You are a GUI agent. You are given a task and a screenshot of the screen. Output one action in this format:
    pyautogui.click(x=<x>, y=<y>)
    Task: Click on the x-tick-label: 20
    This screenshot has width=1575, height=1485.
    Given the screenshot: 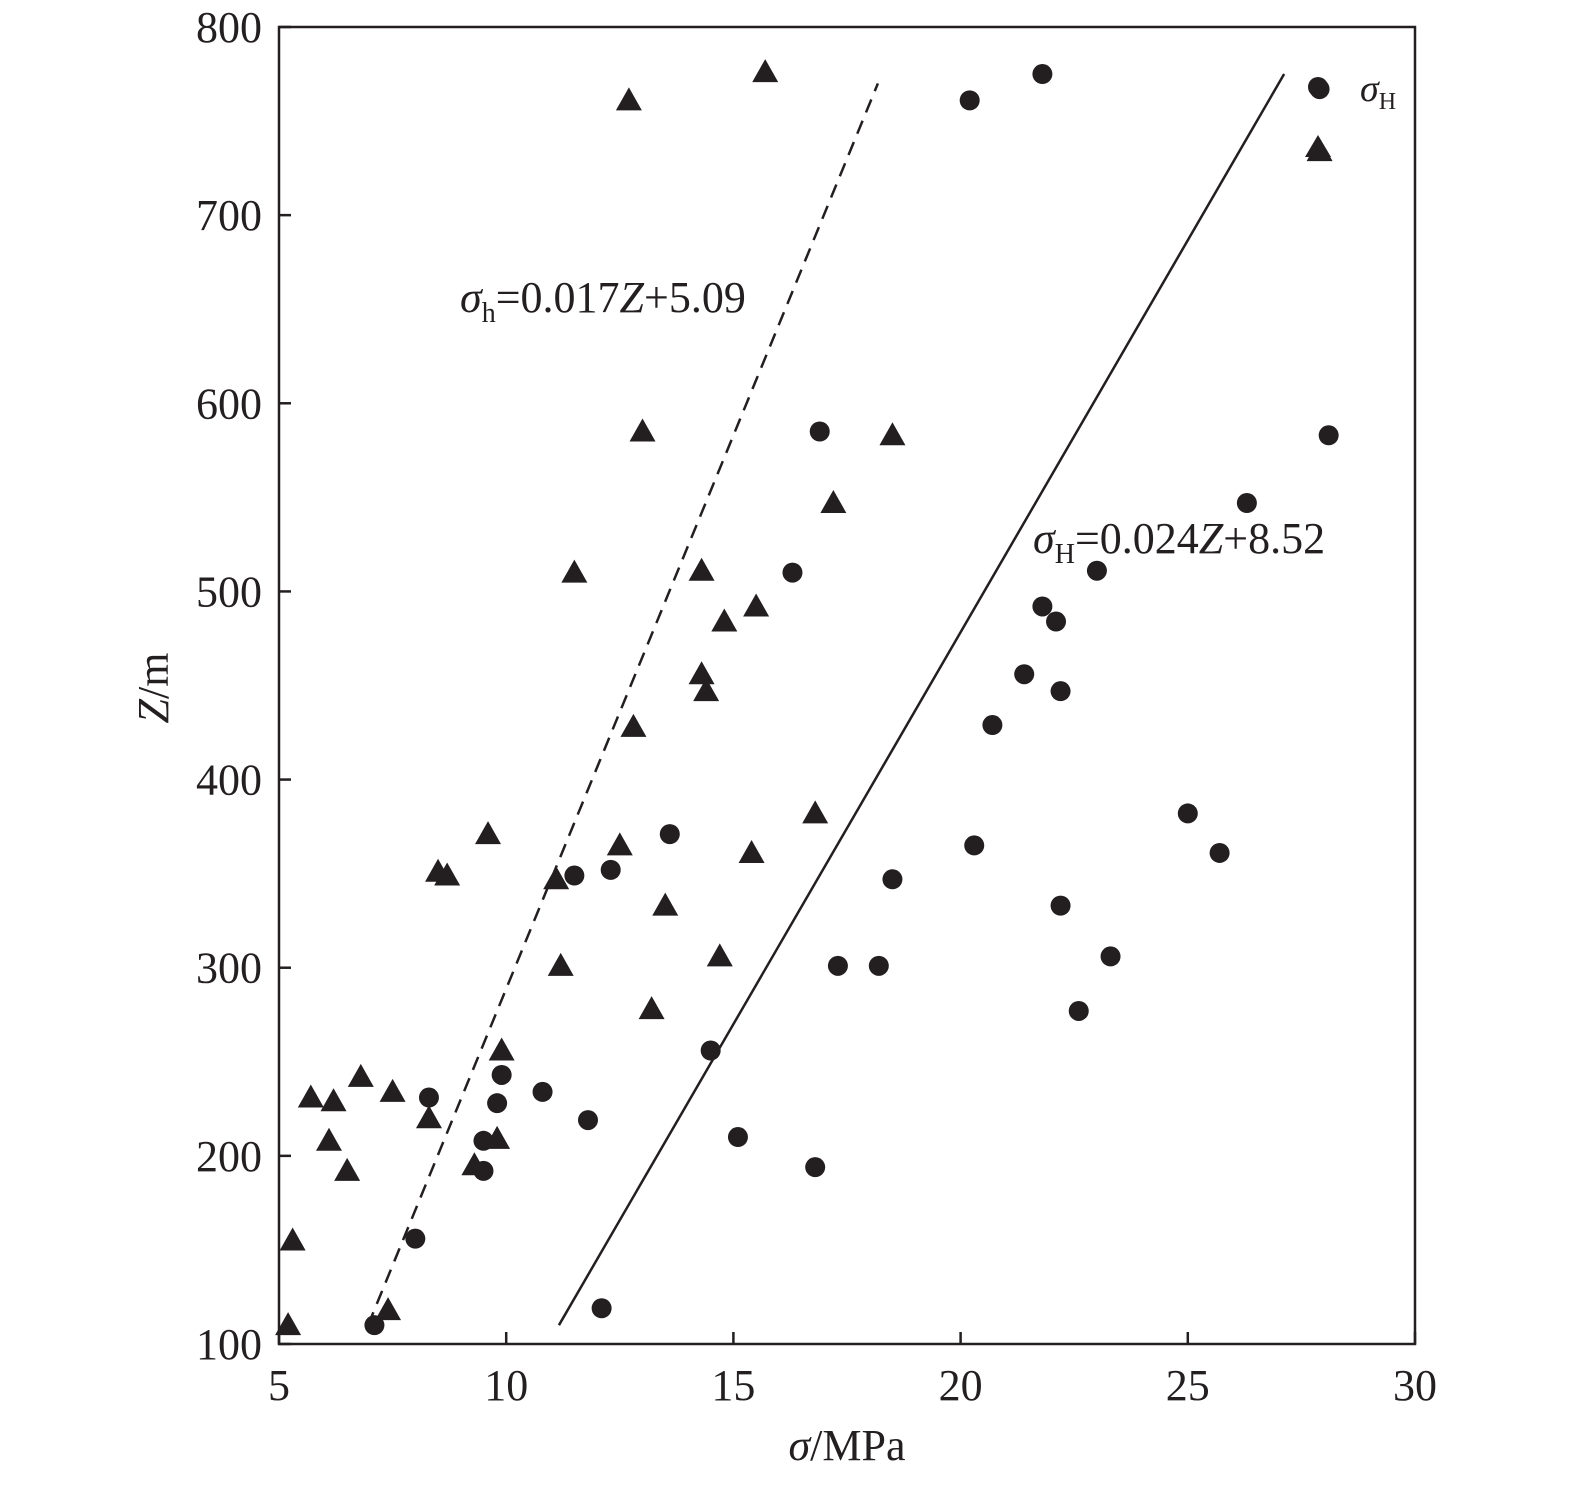 What is the action you would take?
    pyautogui.click(x=961, y=1385)
    